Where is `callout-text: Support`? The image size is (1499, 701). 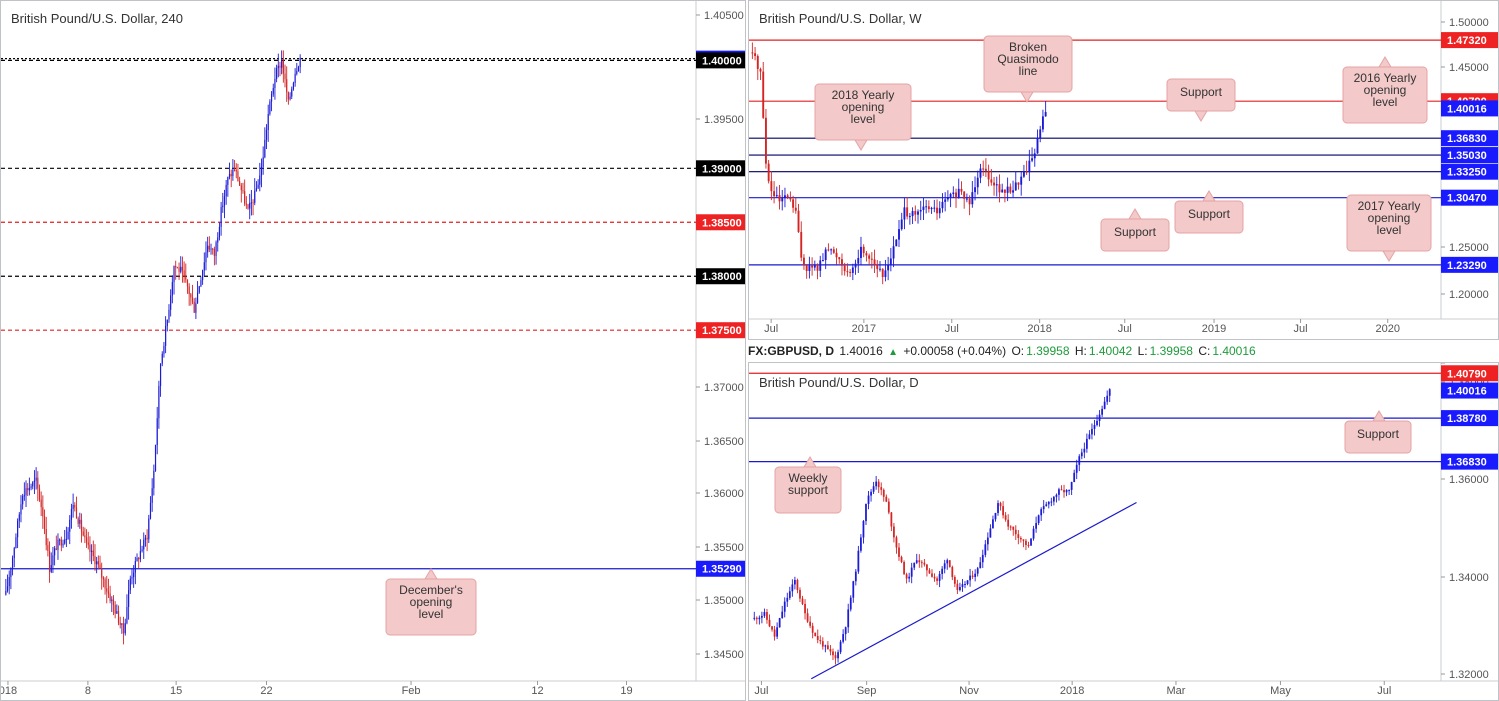 callout-text: Support is located at coordinates (1135, 232).